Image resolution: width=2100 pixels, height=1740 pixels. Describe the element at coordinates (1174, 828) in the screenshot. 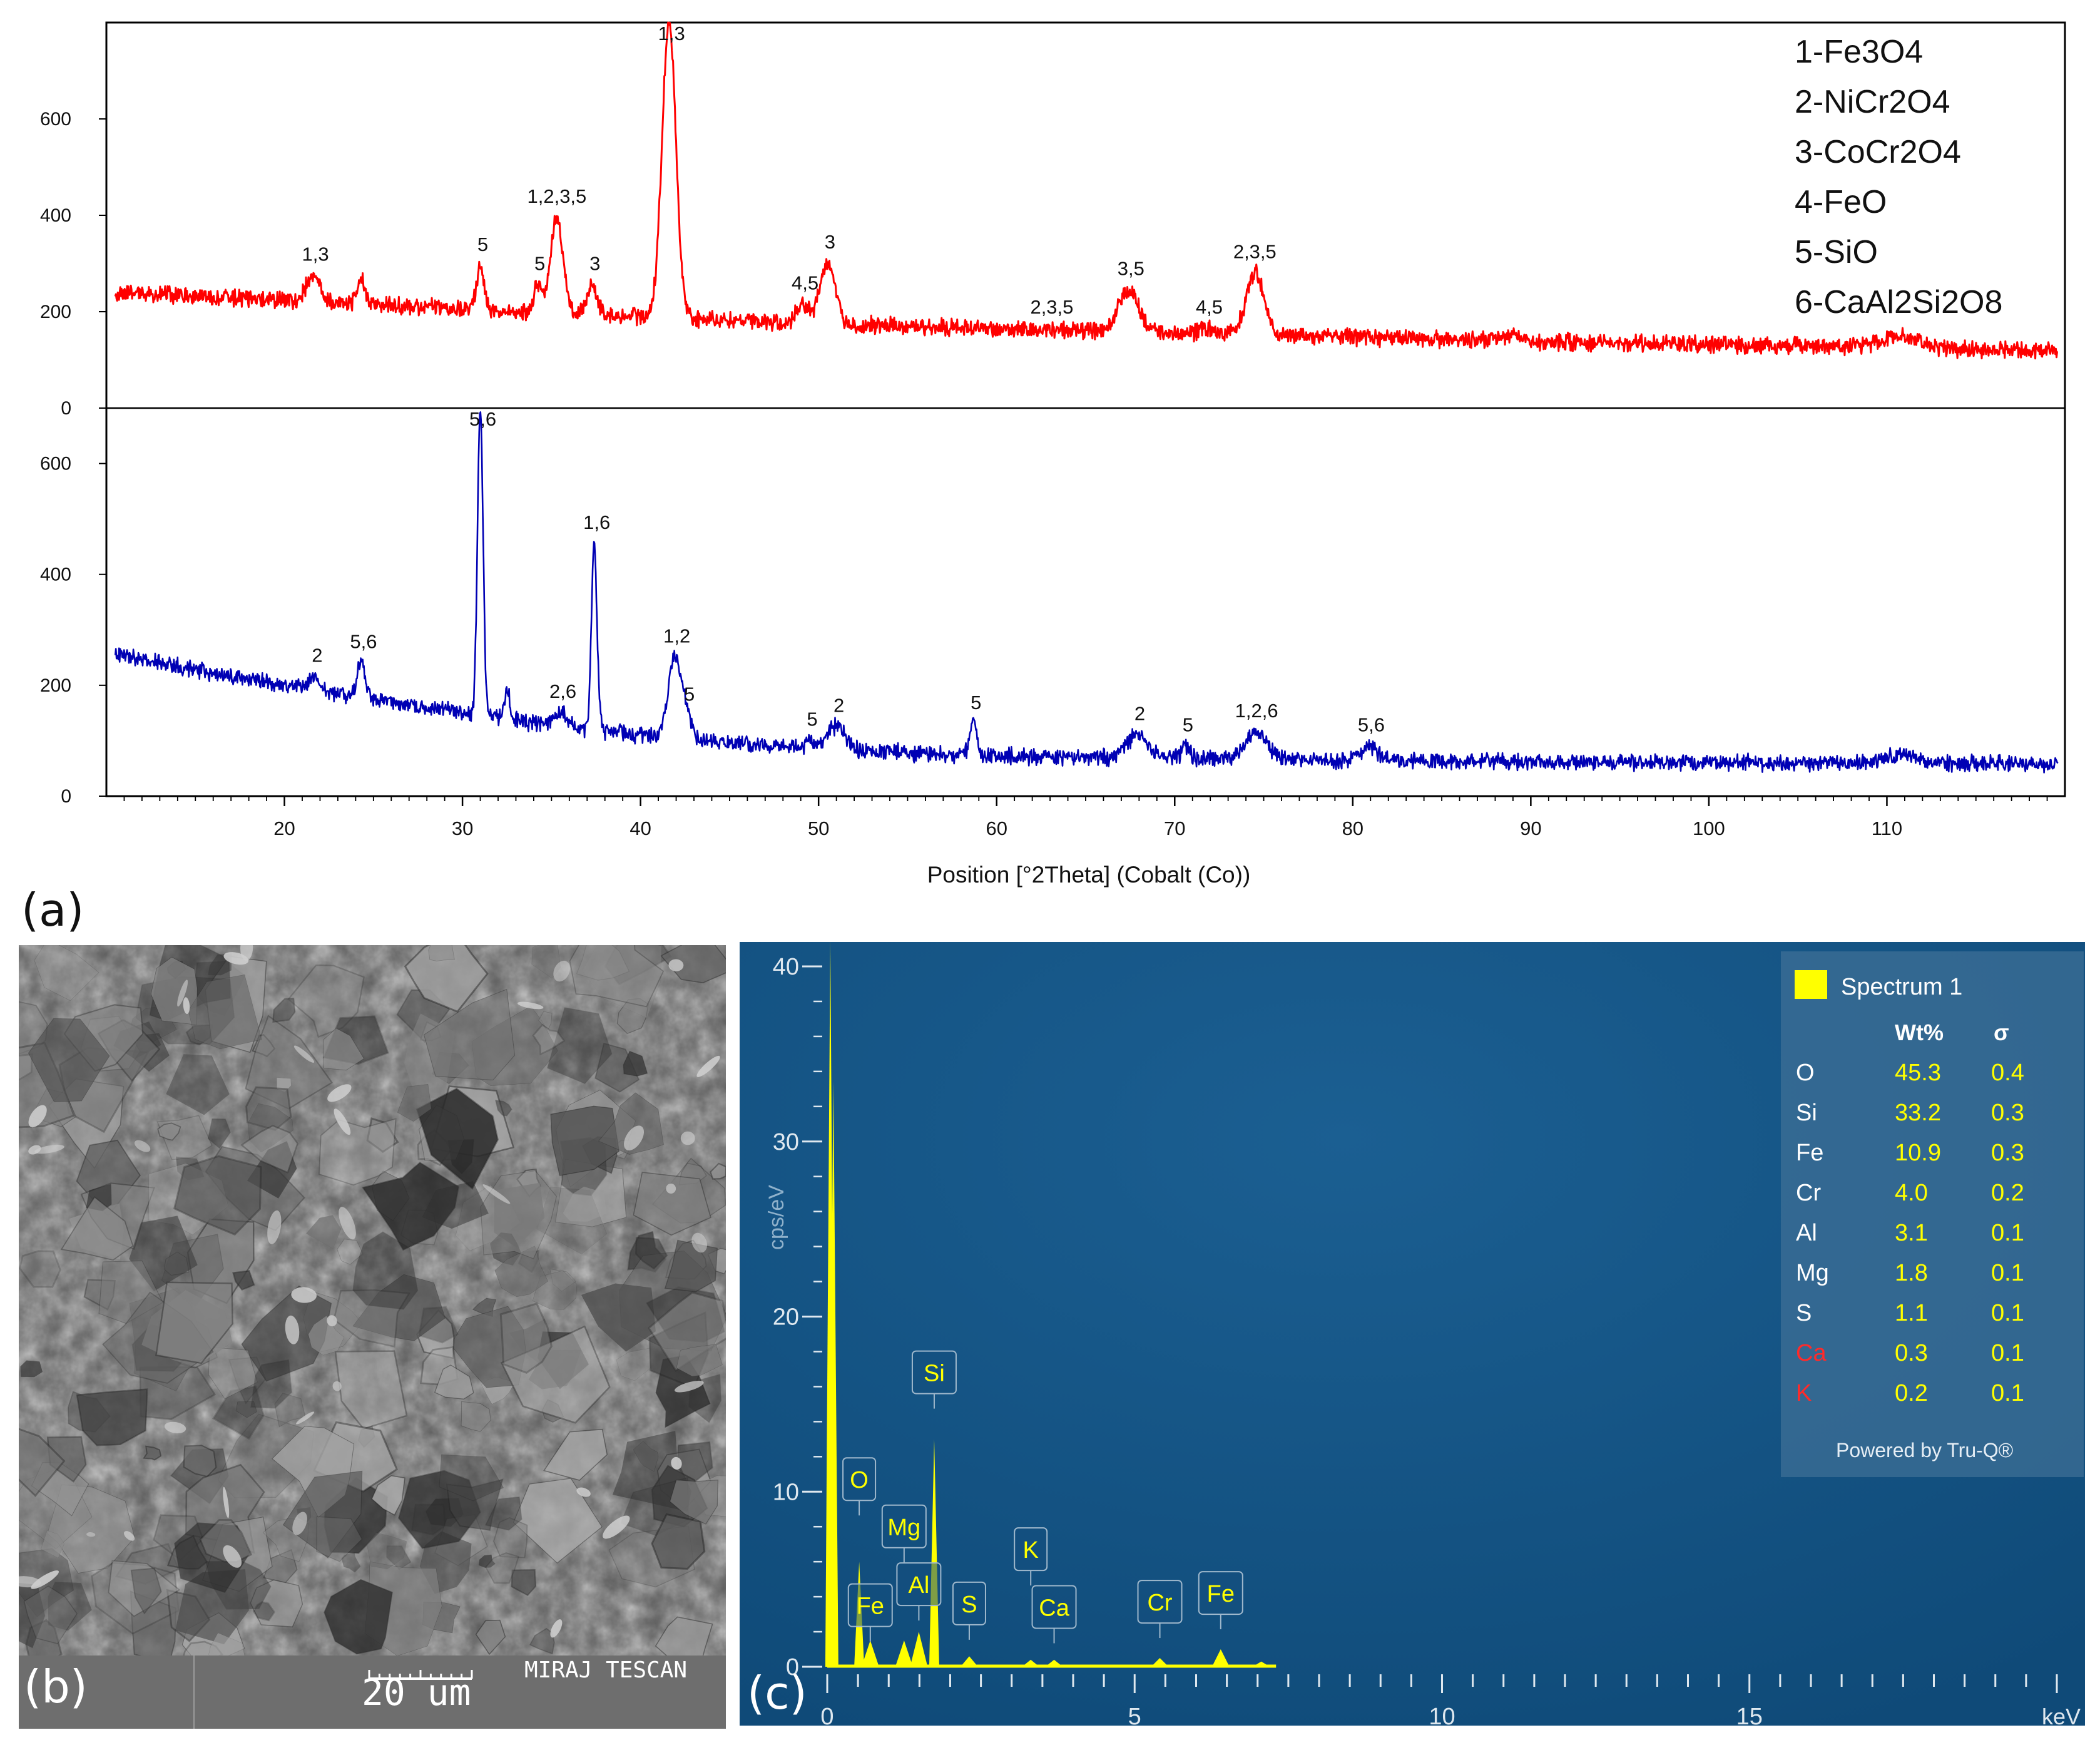

I see `xrd-x-tick-label: 70` at that location.